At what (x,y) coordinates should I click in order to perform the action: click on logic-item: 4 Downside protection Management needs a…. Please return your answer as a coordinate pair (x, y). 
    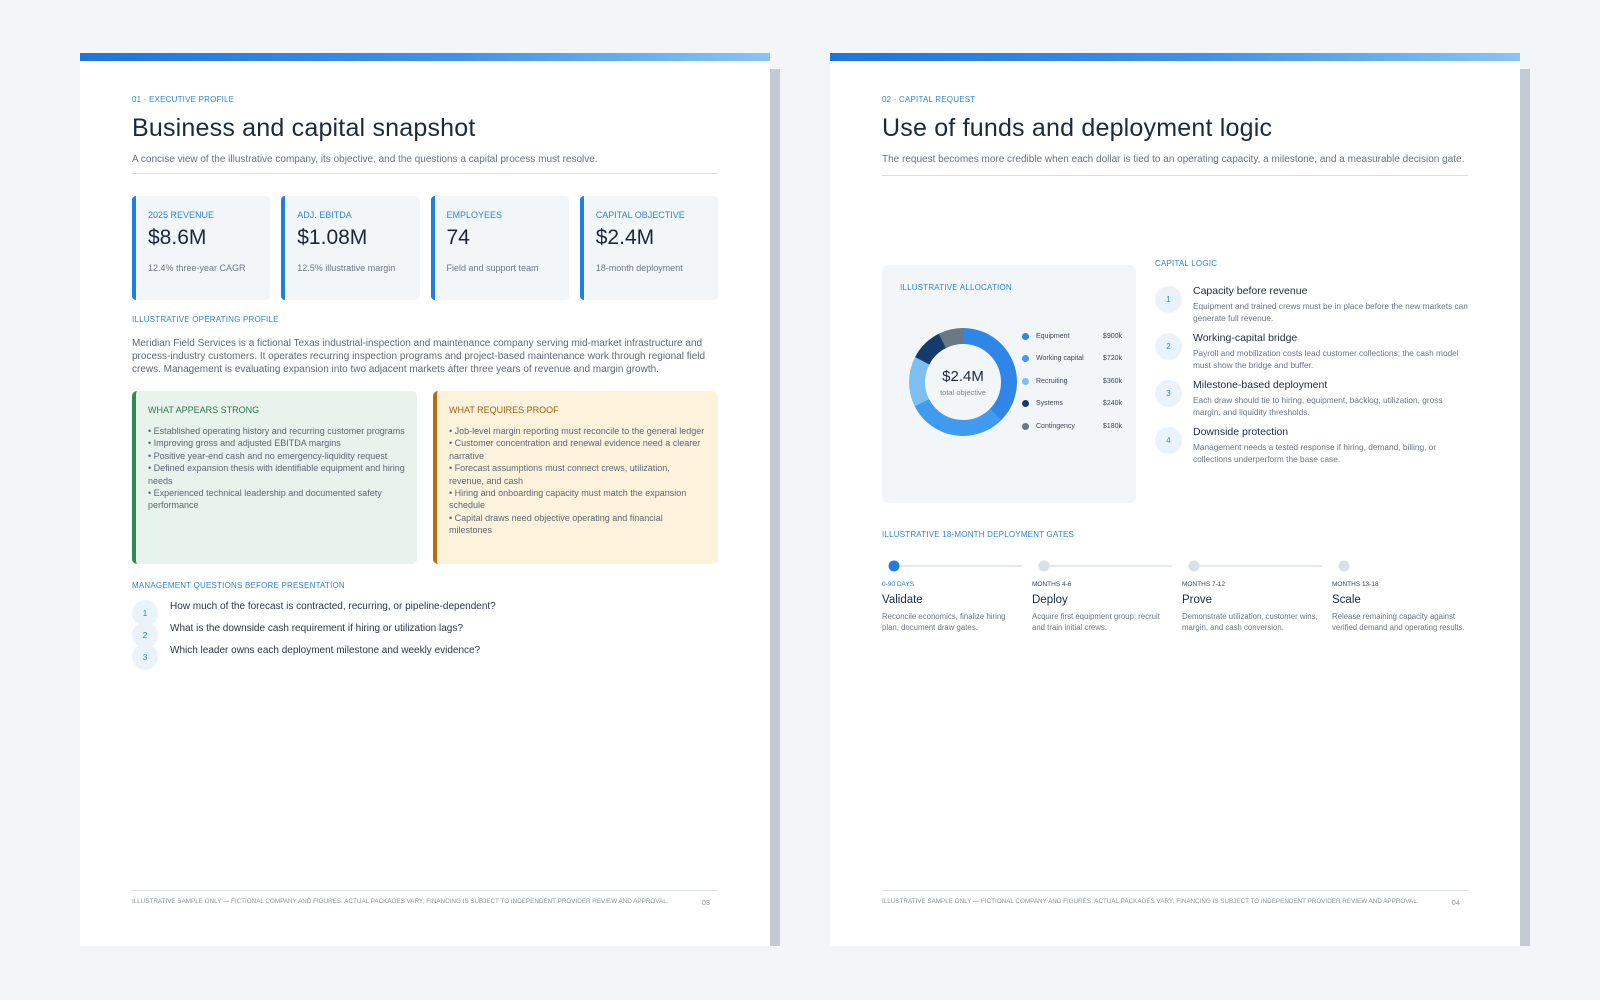
    Looking at the image, I should click on (1312, 449).